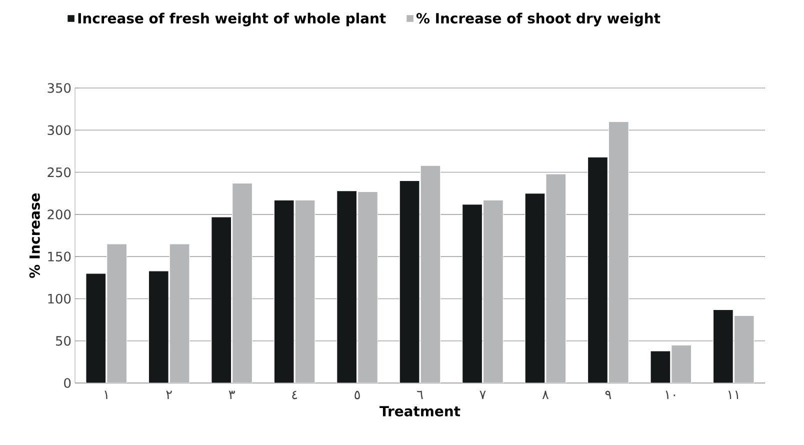  What do you see at coordinates (34, 235) in the screenshot?
I see `y-axis-title: % Increase` at bounding box center [34, 235].